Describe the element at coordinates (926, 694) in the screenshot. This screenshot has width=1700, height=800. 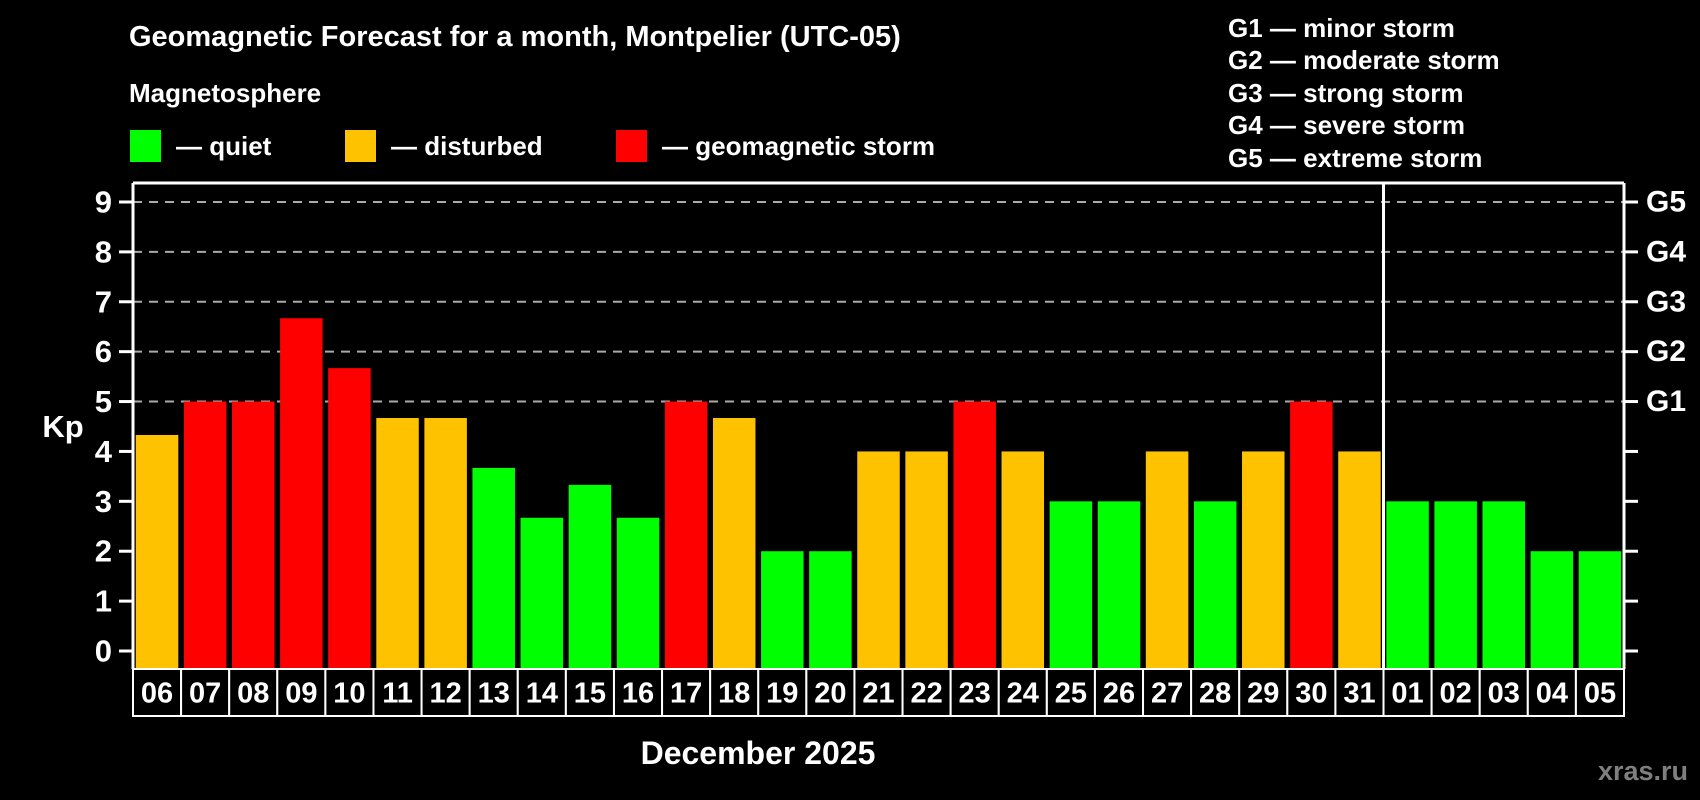
I see `day-label-22: 22` at that location.